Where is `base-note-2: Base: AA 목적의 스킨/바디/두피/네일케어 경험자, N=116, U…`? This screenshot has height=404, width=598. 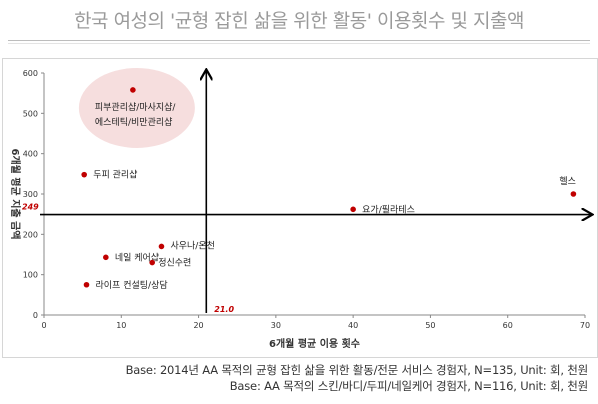
base-note-2: Base: AA 목적의 스킨/바디/두피/네일케어 경험자, N=116, U… is located at coordinates (408, 386).